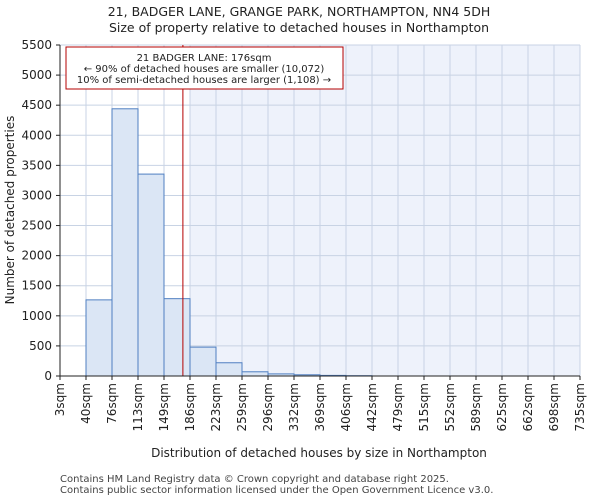 The width and height of the screenshot is (600, 500). What do you see at coordinates (528, 407) in the screenshot?
I see `x-tick-label: 662sqm` at bounding box center [528, 407].